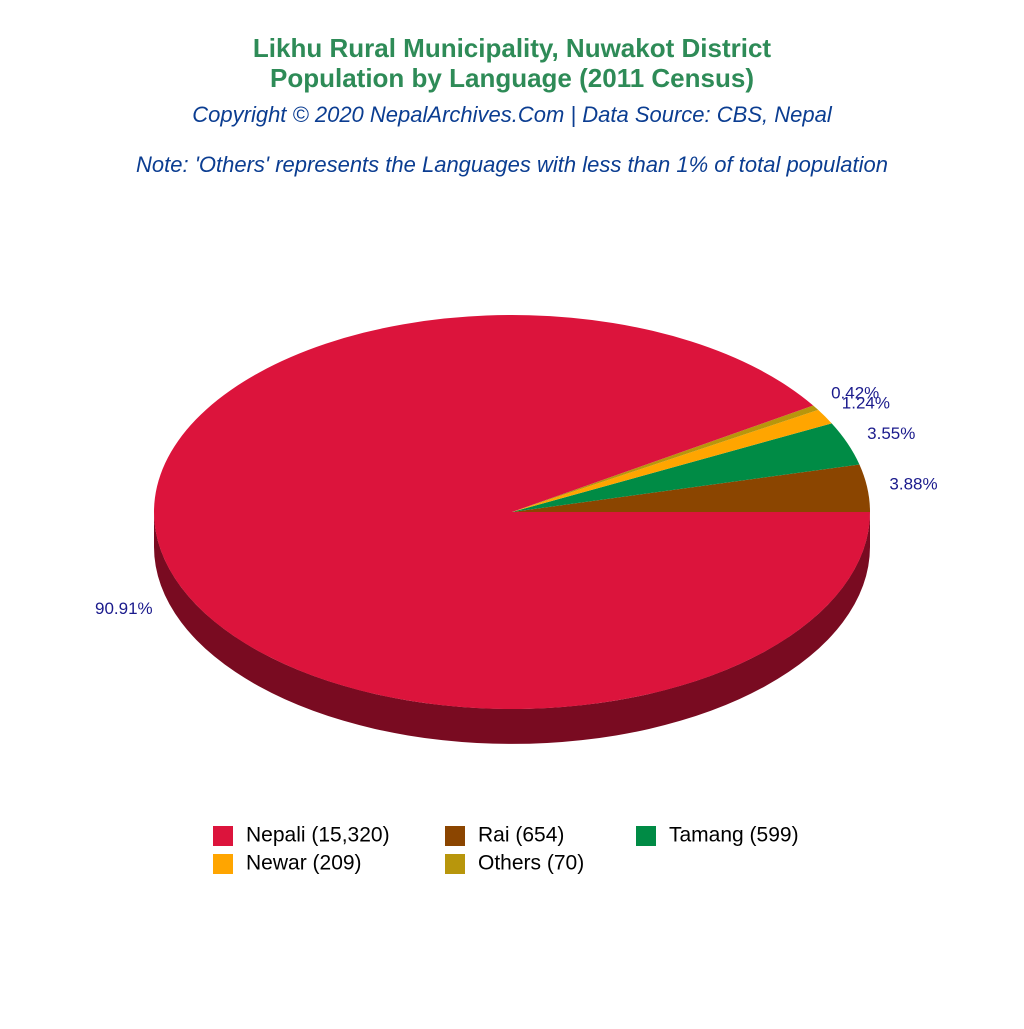 This screenshot has width=1024, height=1029. Describe the element at coordinates (512, 78) in the screenshot. I see `chart-title: Population by Language (2011 Census)` at that location.